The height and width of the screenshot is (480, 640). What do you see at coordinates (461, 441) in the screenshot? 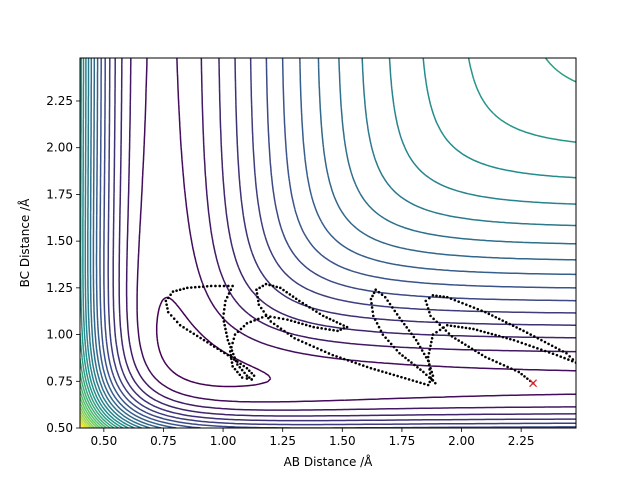
I see `x-tick-label: 2.00` at bounding box center [461, 441].